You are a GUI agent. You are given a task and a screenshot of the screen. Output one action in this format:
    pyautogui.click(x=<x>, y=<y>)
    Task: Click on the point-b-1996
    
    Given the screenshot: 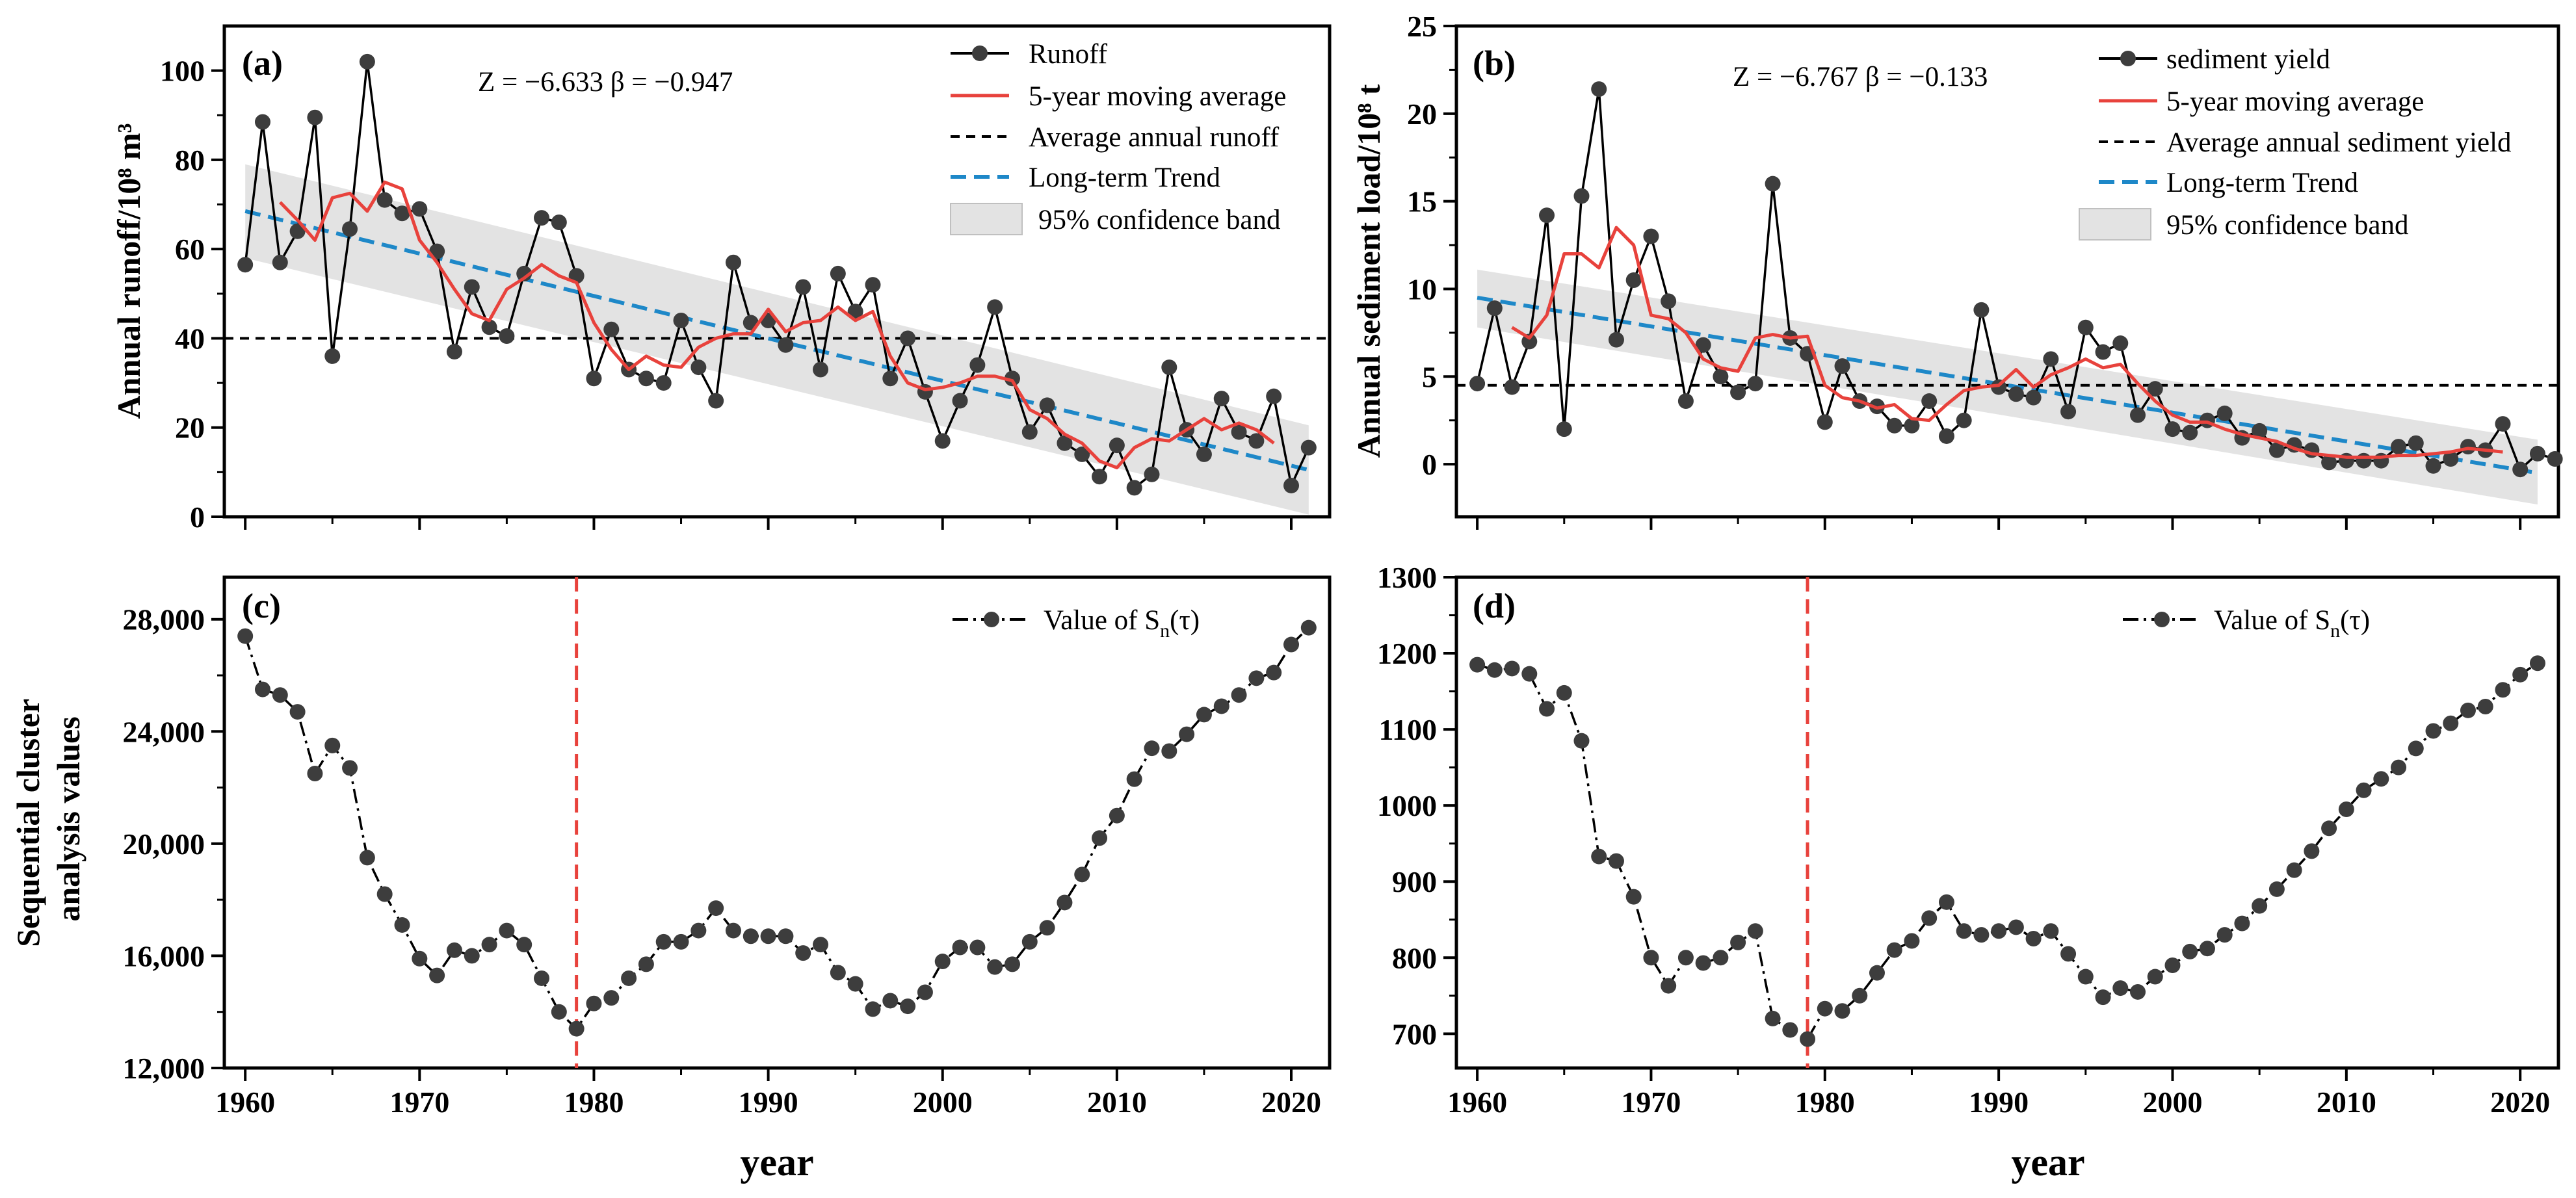 What is the action you would take?
    pyautogui.click(x=2103, y=352)
    